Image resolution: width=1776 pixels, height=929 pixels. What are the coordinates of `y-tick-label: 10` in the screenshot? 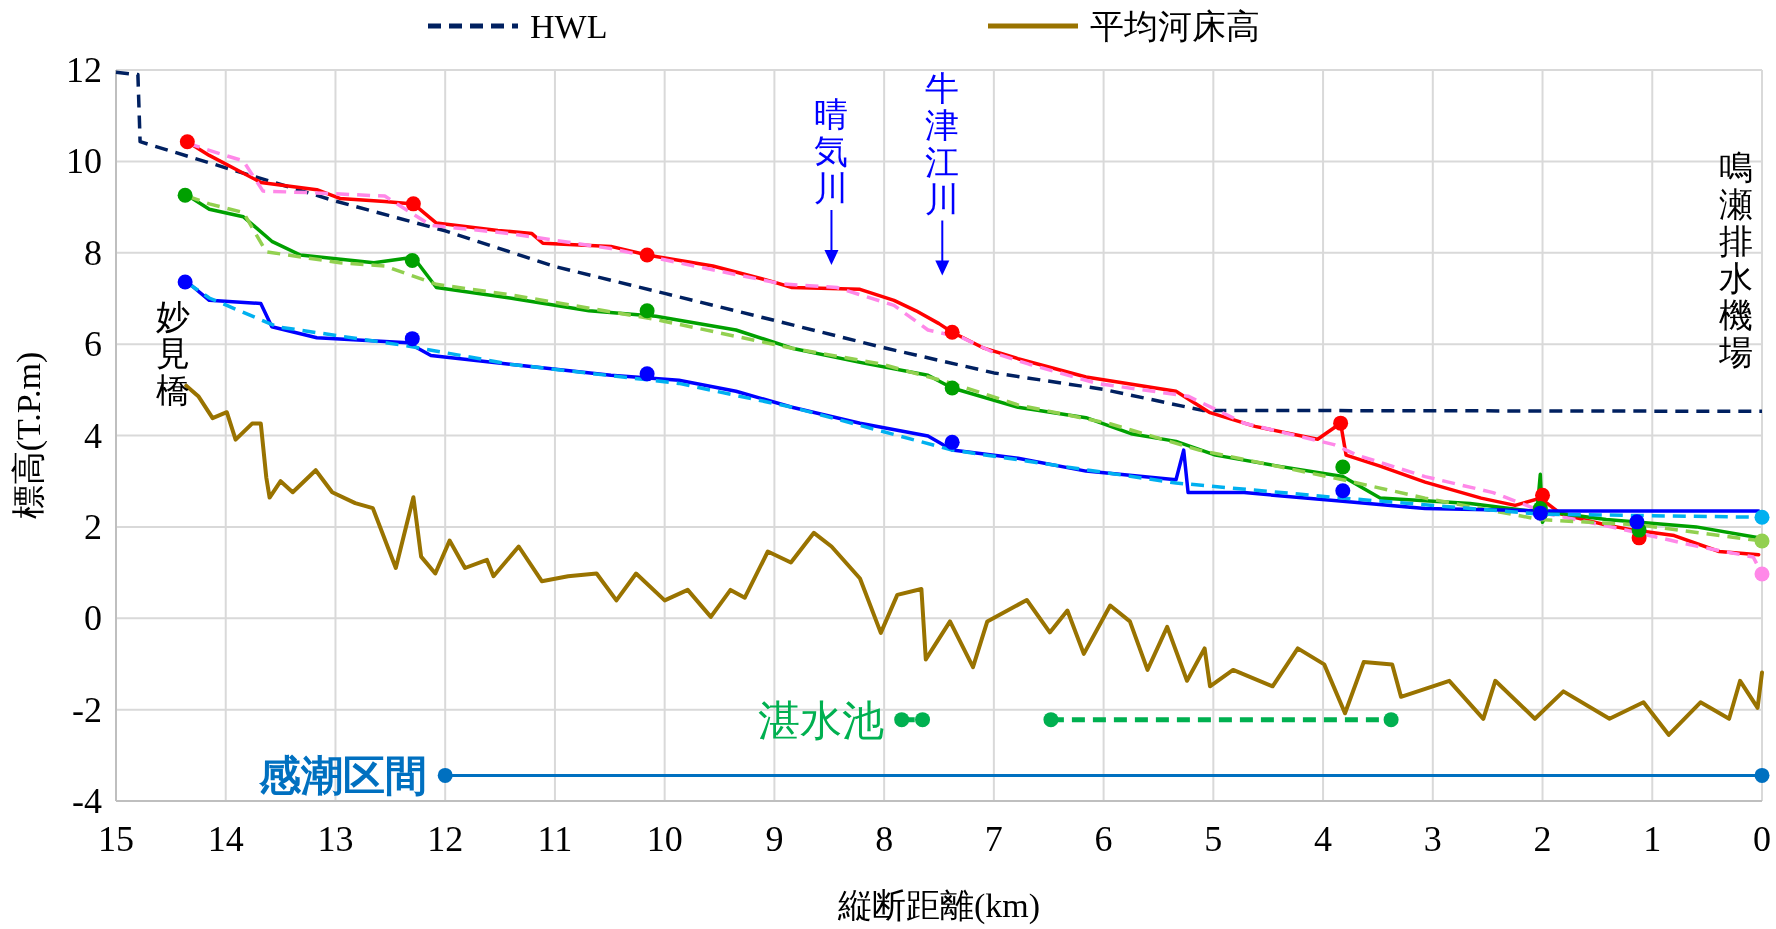 It's located at (84, 161).